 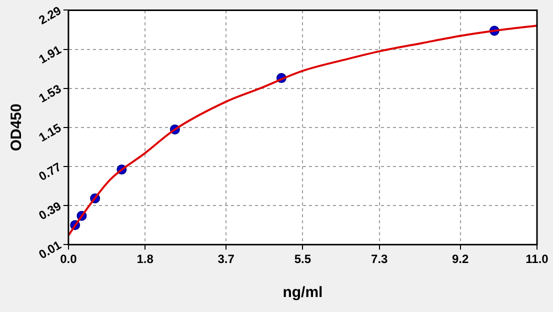 What do you see at coordinates (302, 293) in the screenshot?
I see `x-axis-title: ng/ml` at bounding box center [302, 293].